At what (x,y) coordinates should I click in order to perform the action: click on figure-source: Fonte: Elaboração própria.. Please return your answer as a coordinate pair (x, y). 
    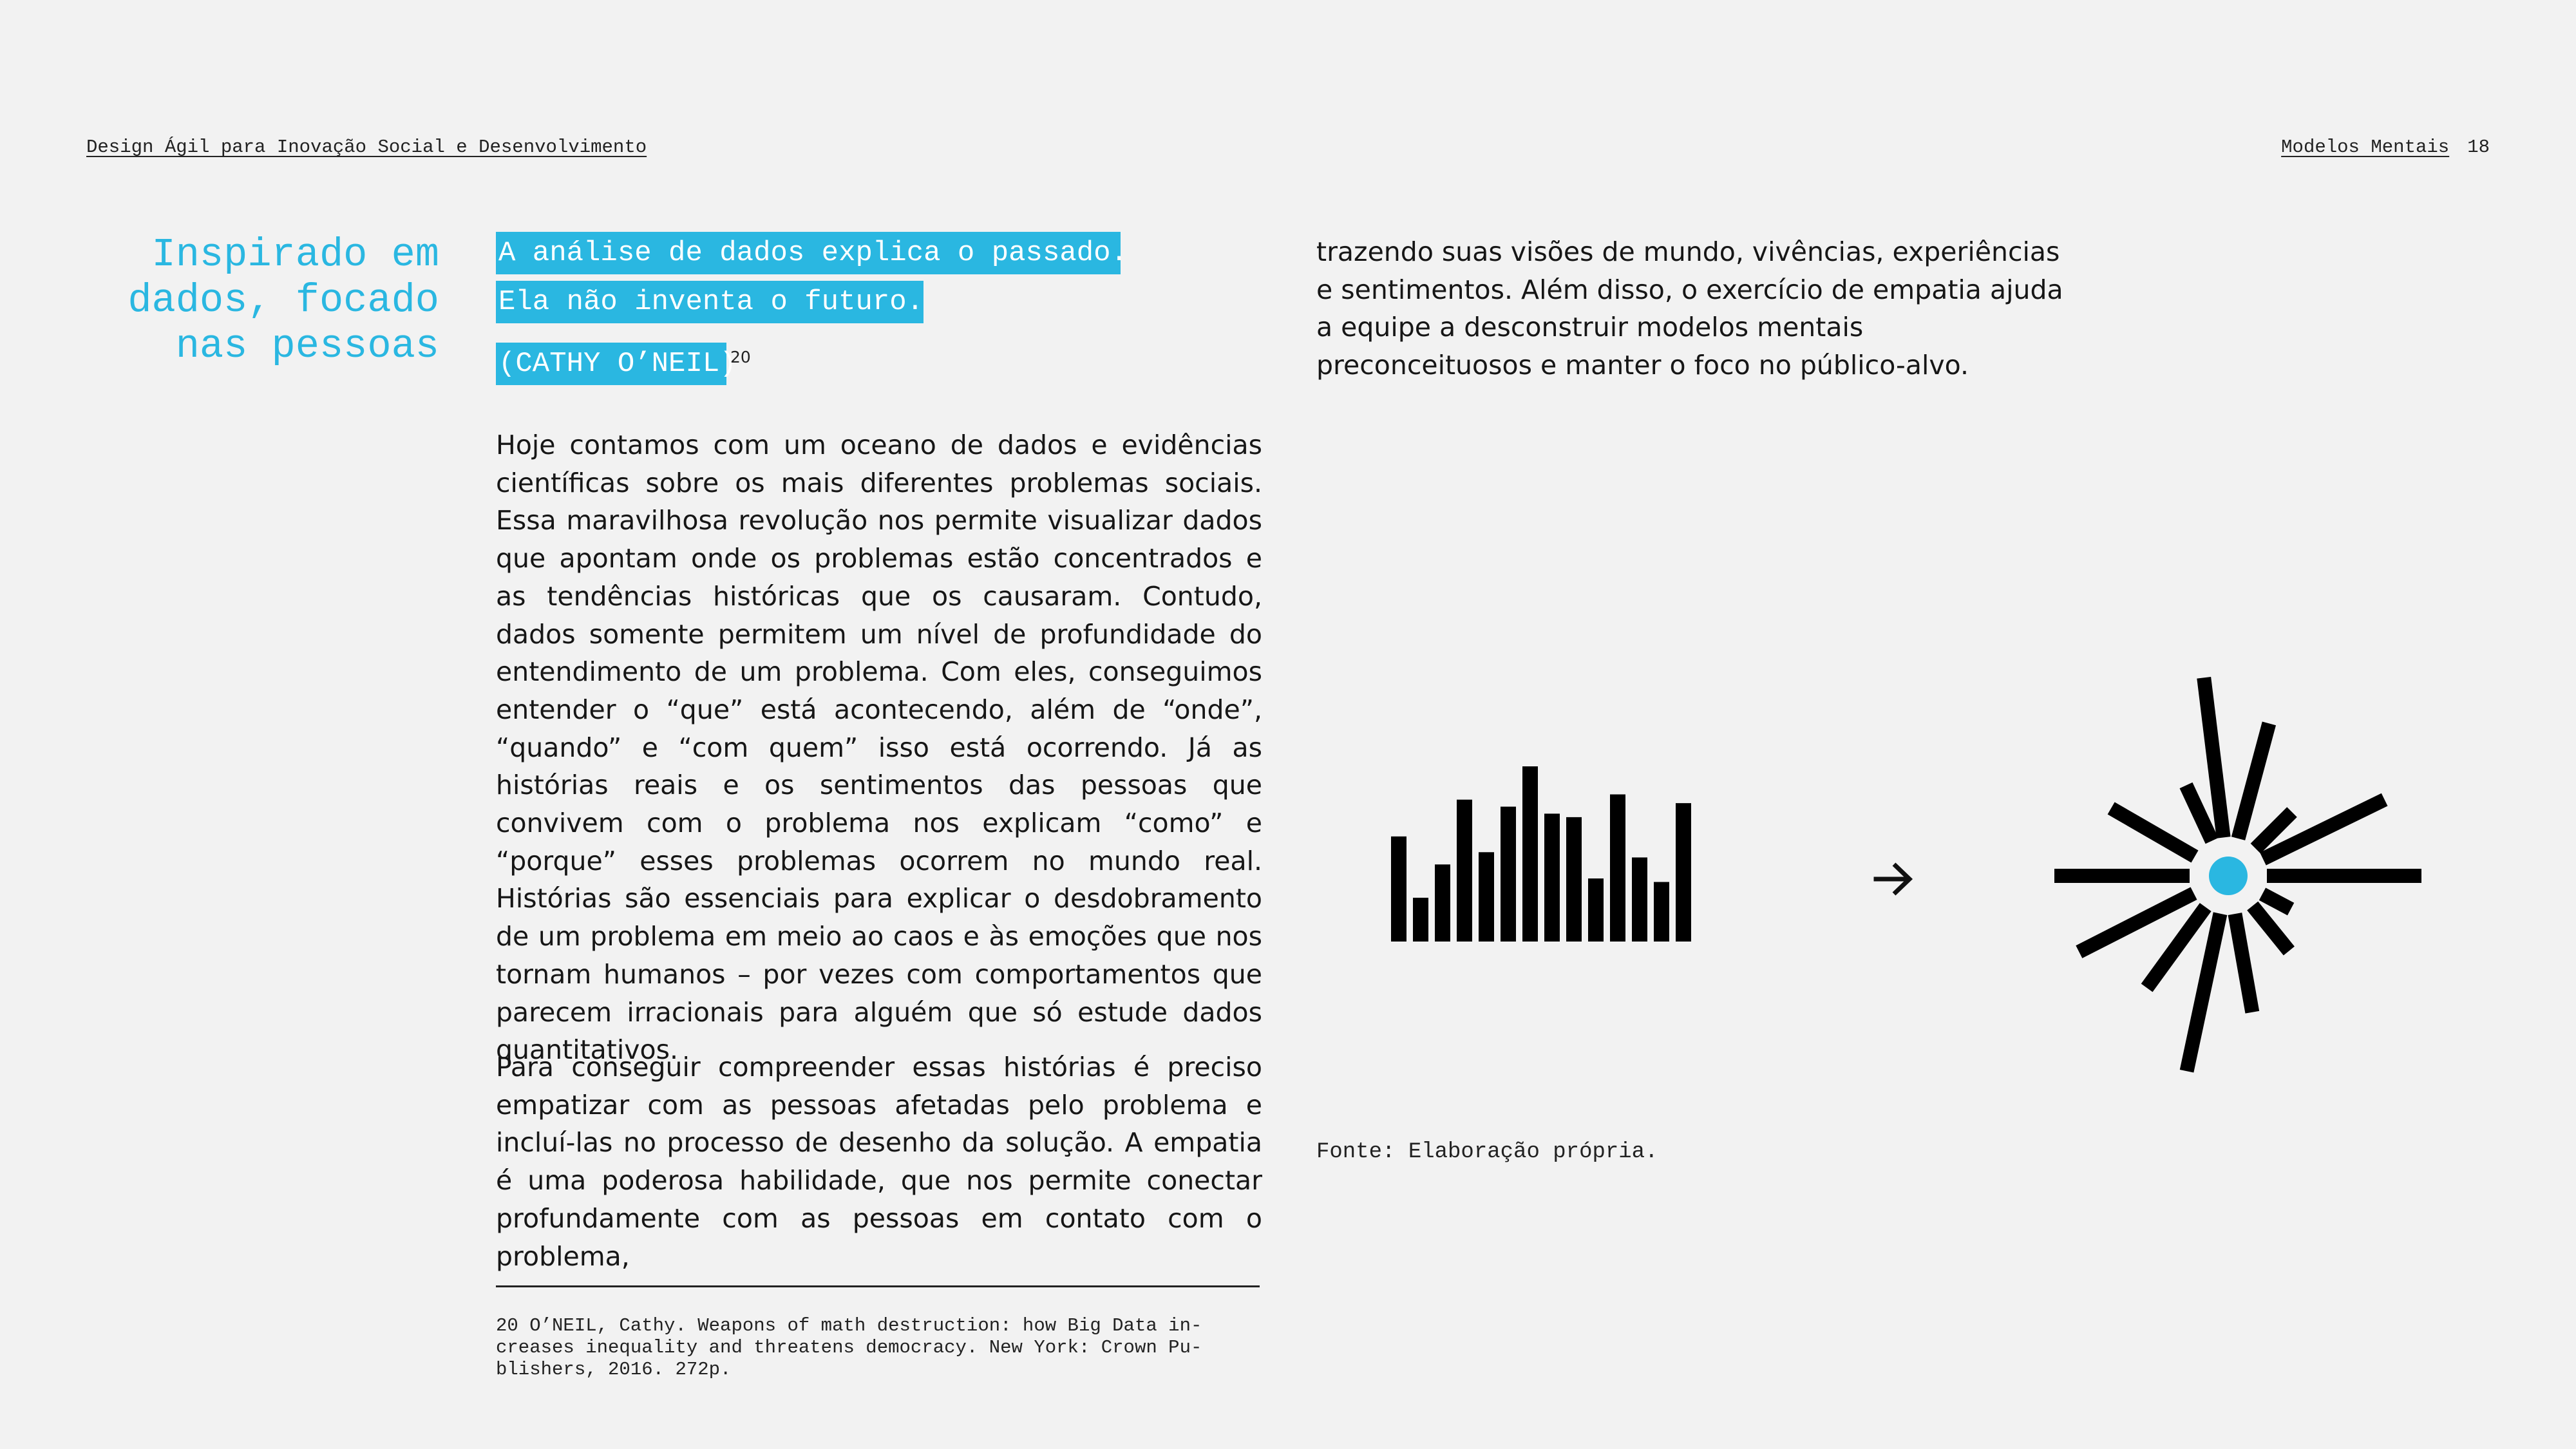
    Looking at the image, I should click on (1487, 1152).